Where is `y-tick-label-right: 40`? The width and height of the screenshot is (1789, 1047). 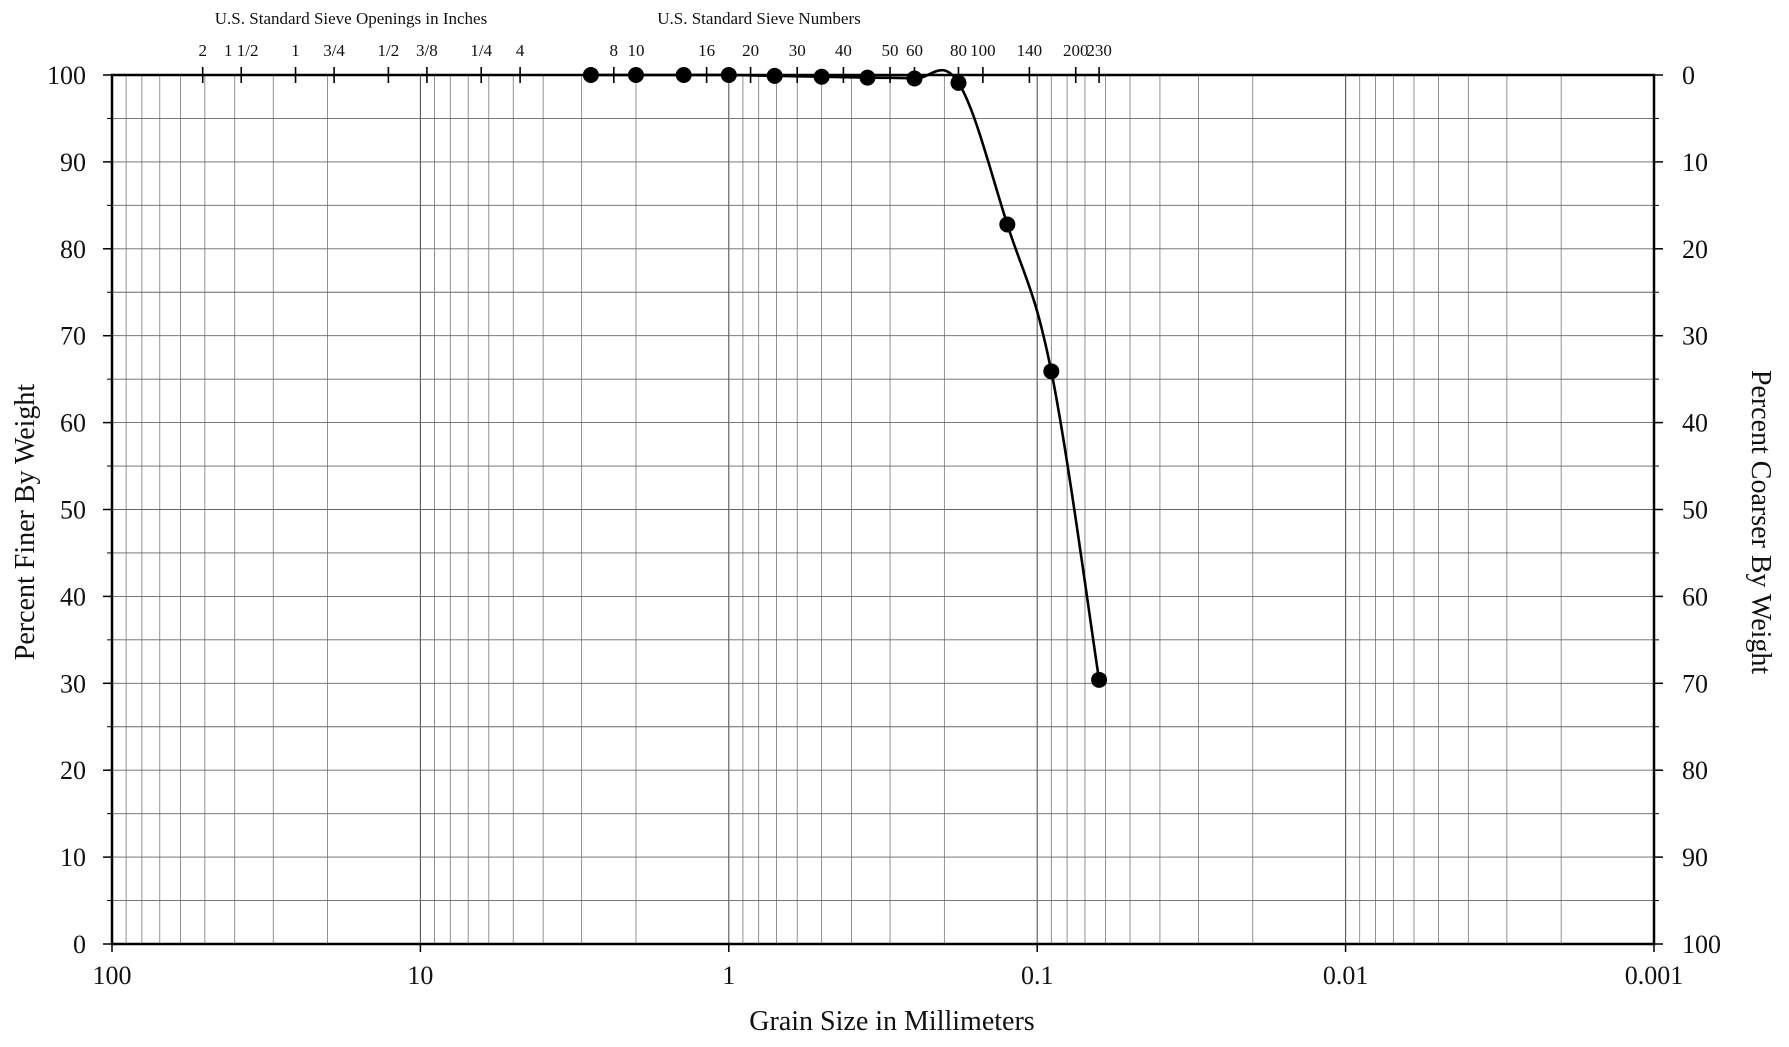
y-tick-label-right: 40 is located at coordinates (1695, 423).